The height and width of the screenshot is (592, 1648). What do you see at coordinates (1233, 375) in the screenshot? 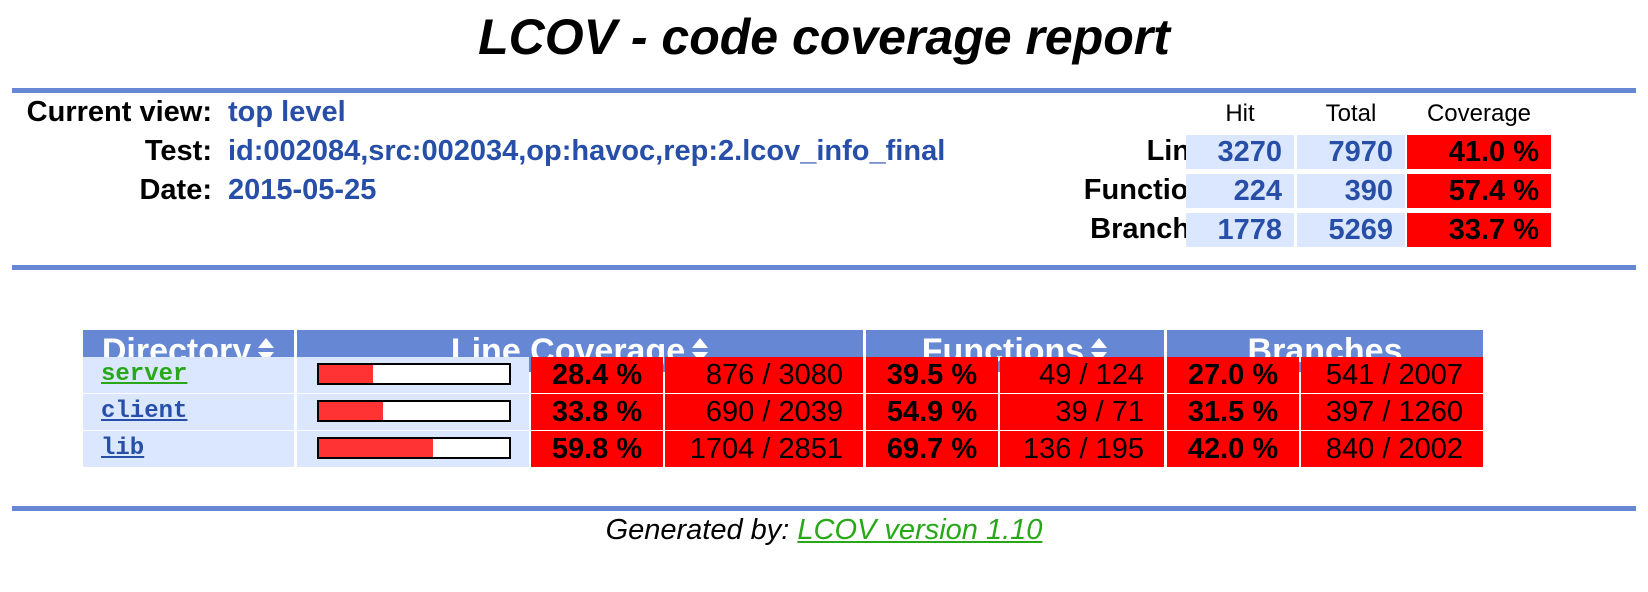
I see `branch-coverage-percent: 27.0 %` at bounding box center [1233, 375].